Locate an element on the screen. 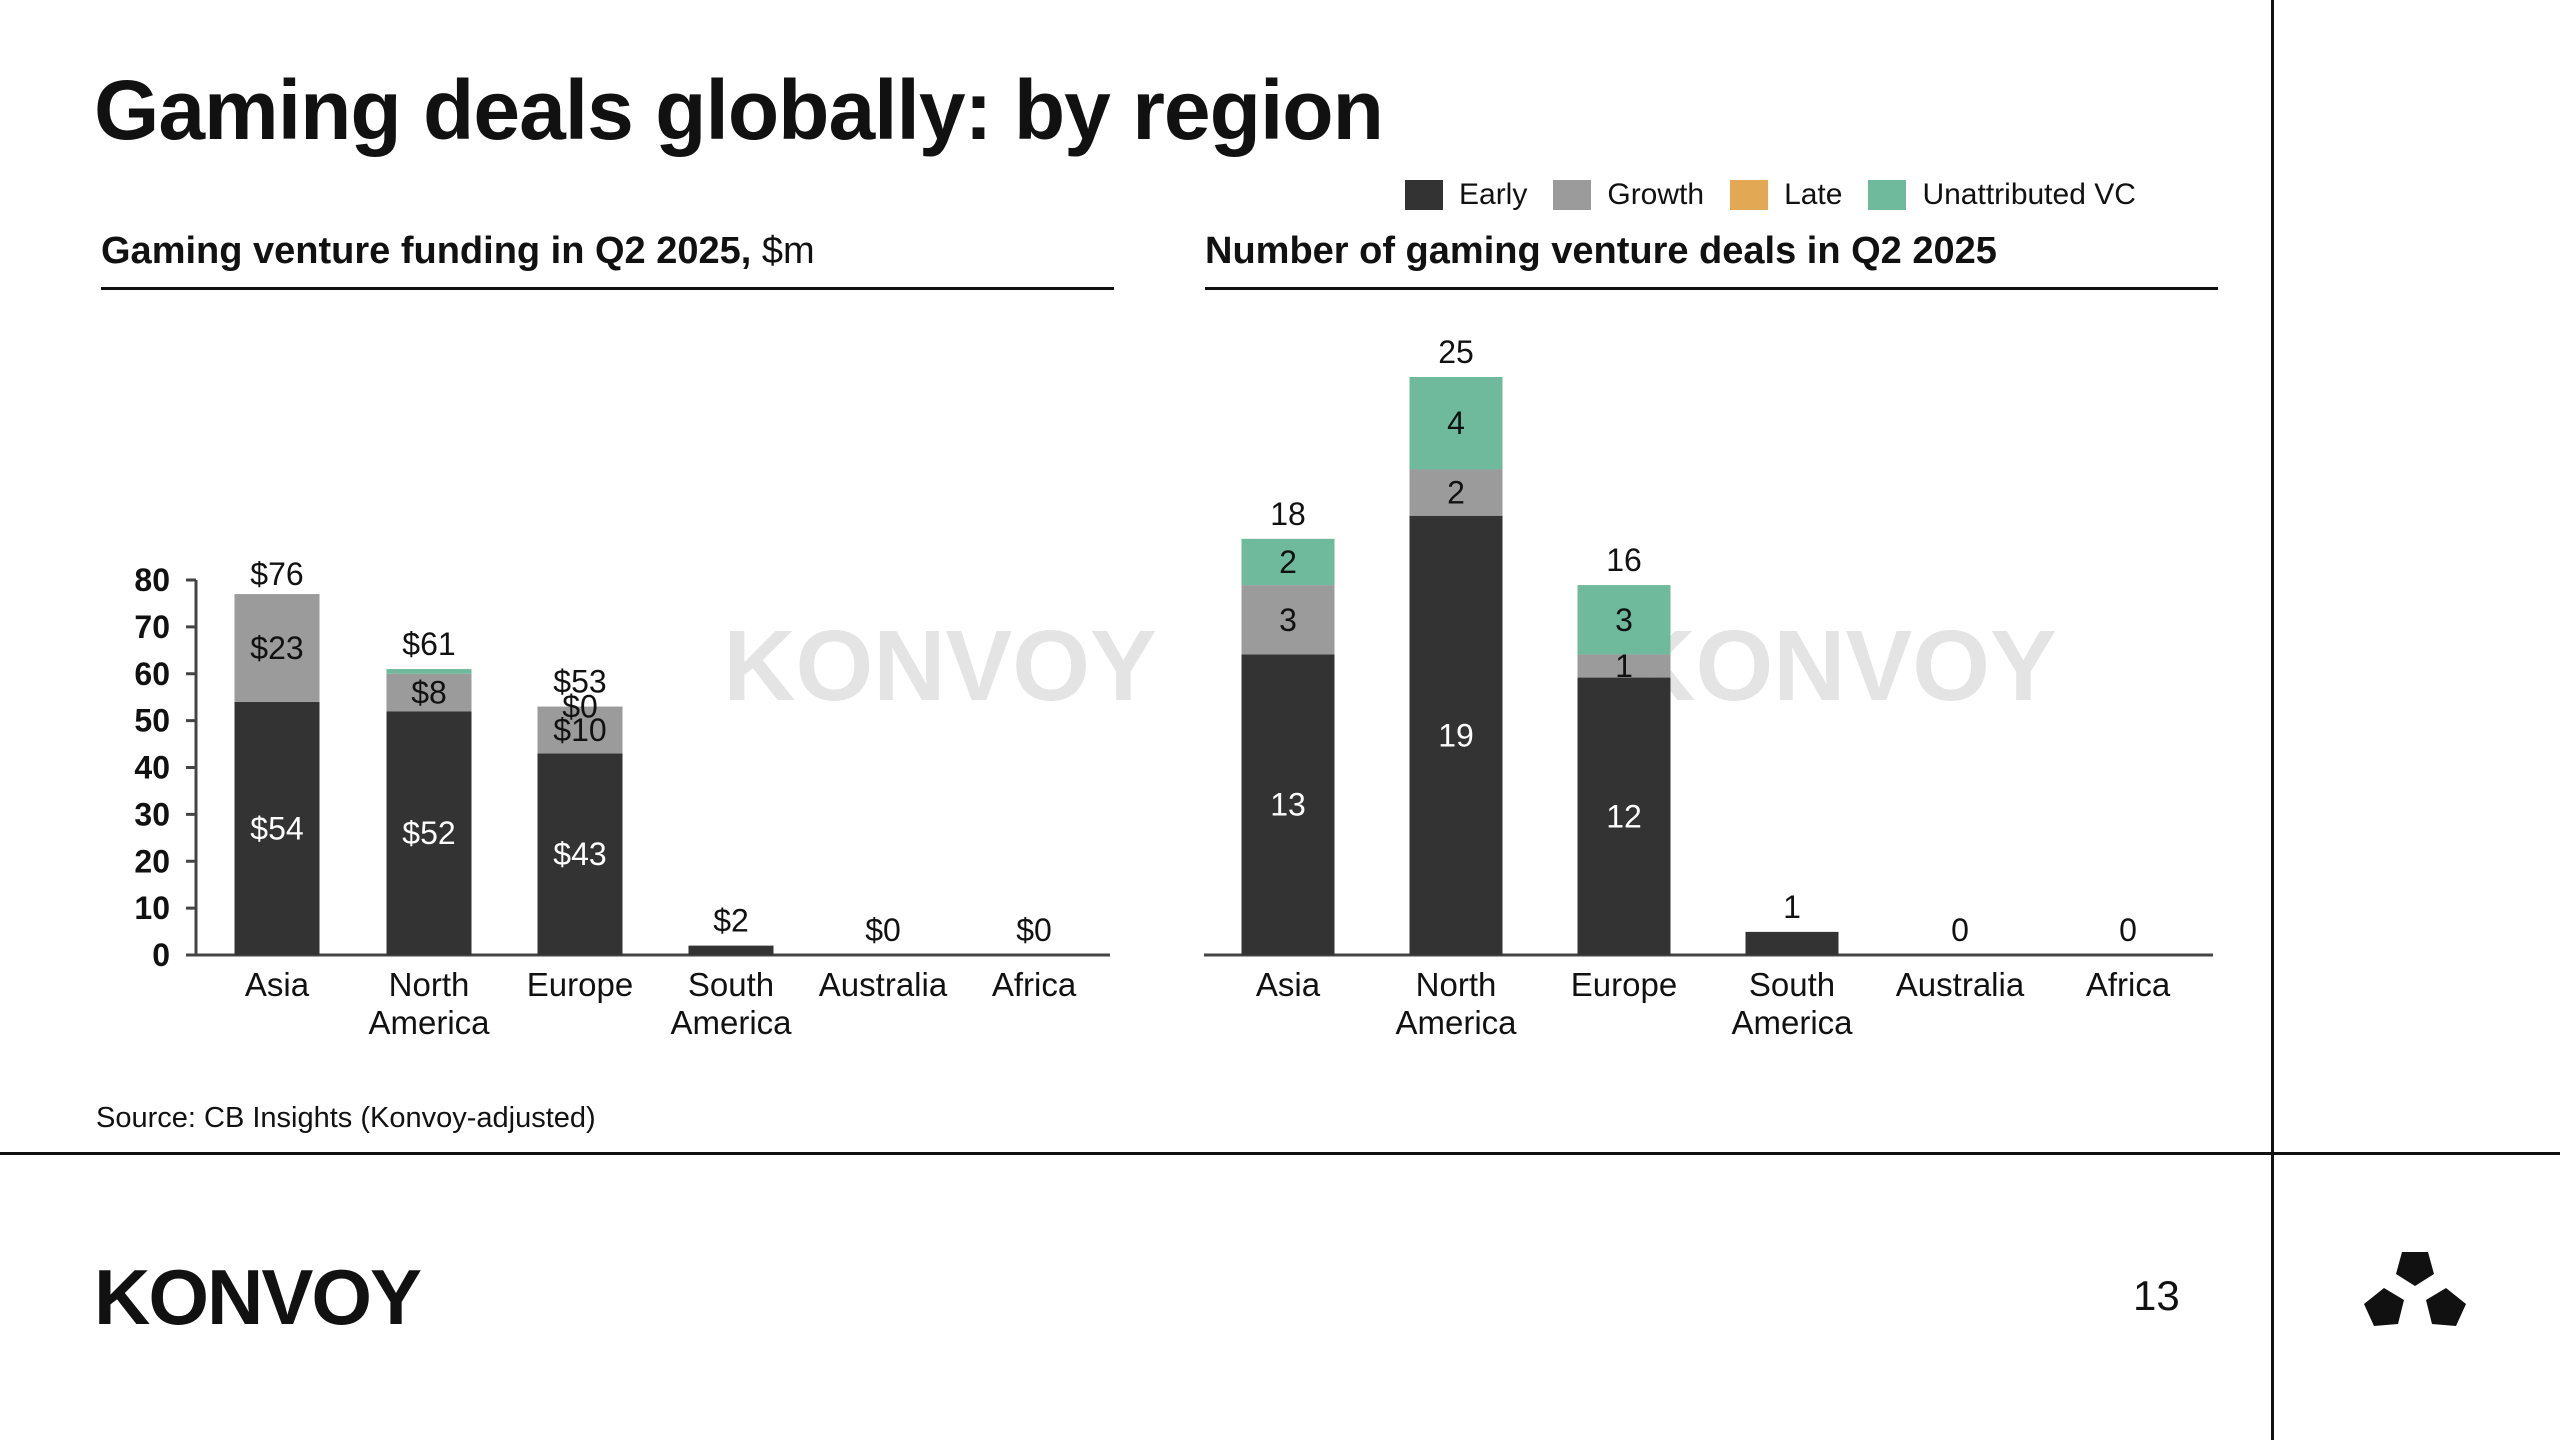 This screenshot has height=1440, width=2560. funding-bar-north-america-early is located at coordinates (429, 833).